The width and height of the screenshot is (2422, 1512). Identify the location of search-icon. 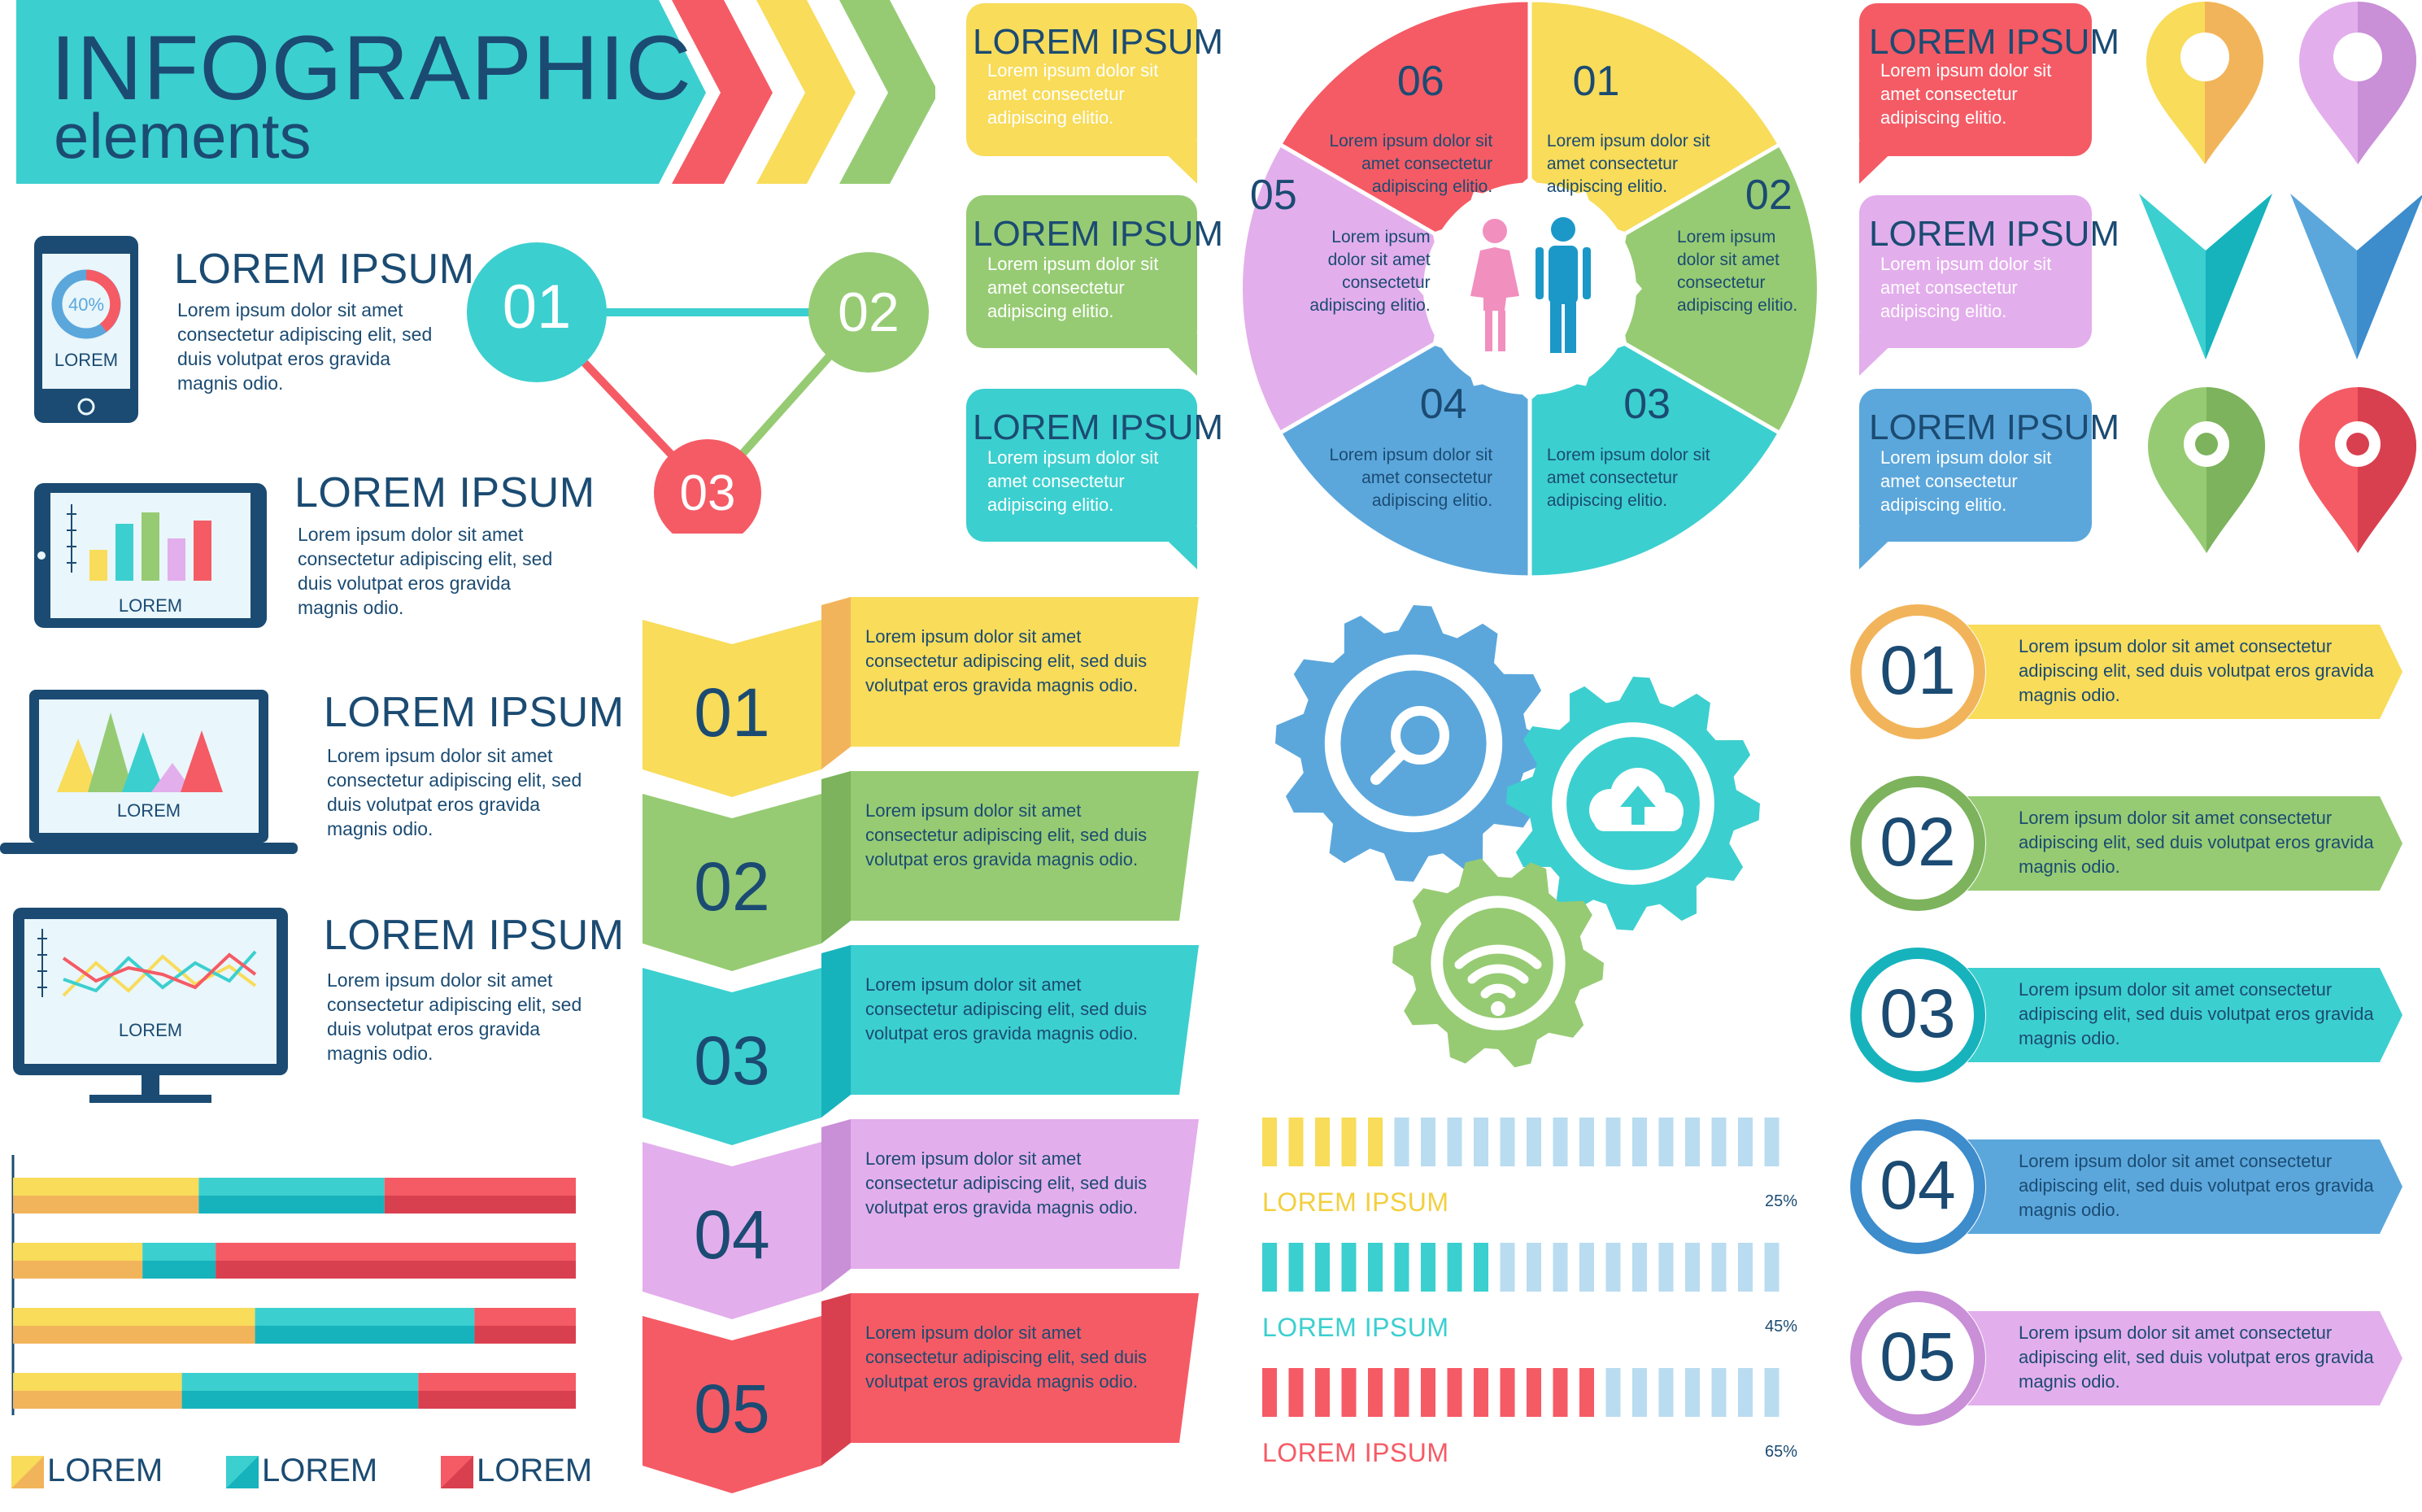
(1409, 745).